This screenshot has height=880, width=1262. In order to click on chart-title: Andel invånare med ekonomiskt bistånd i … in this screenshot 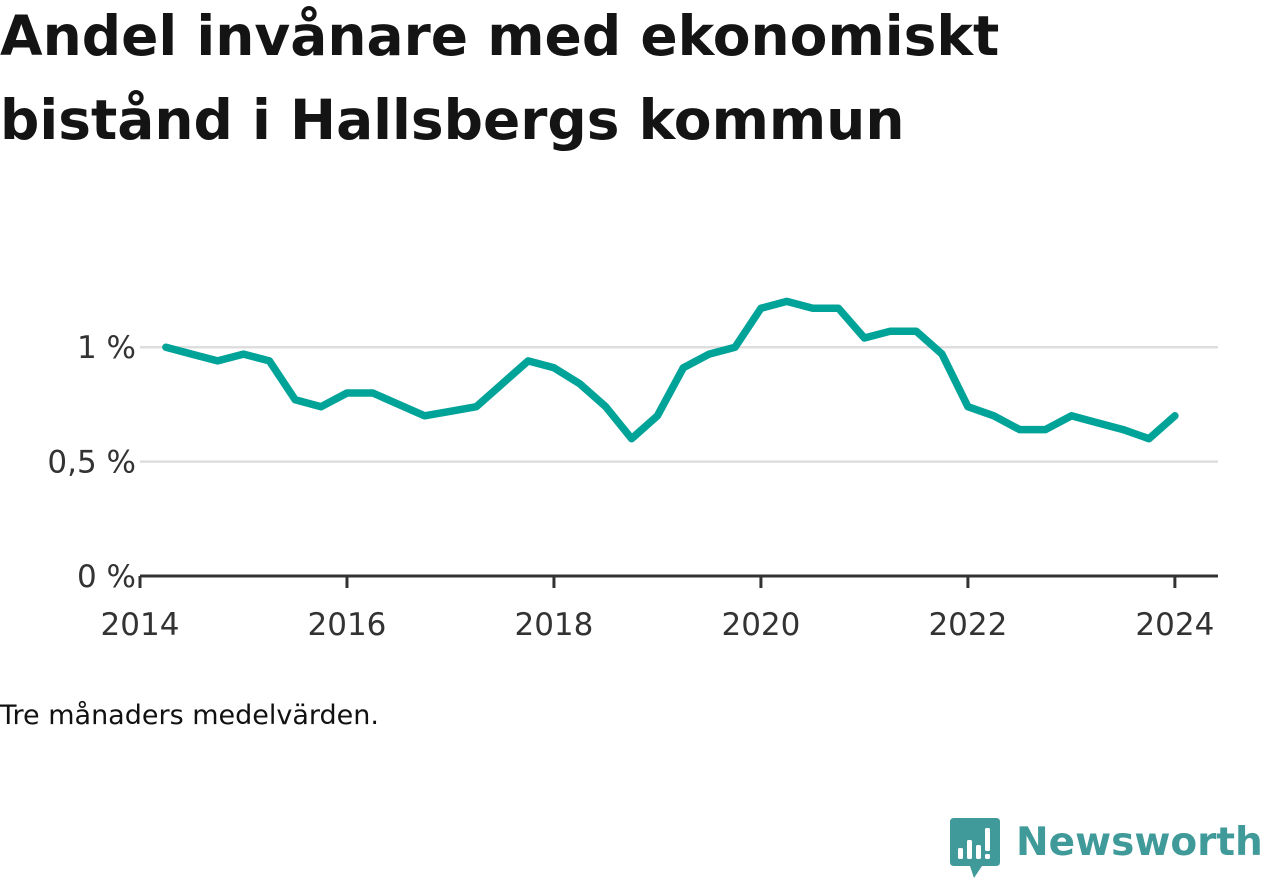, I will do `click(500, 78)`.